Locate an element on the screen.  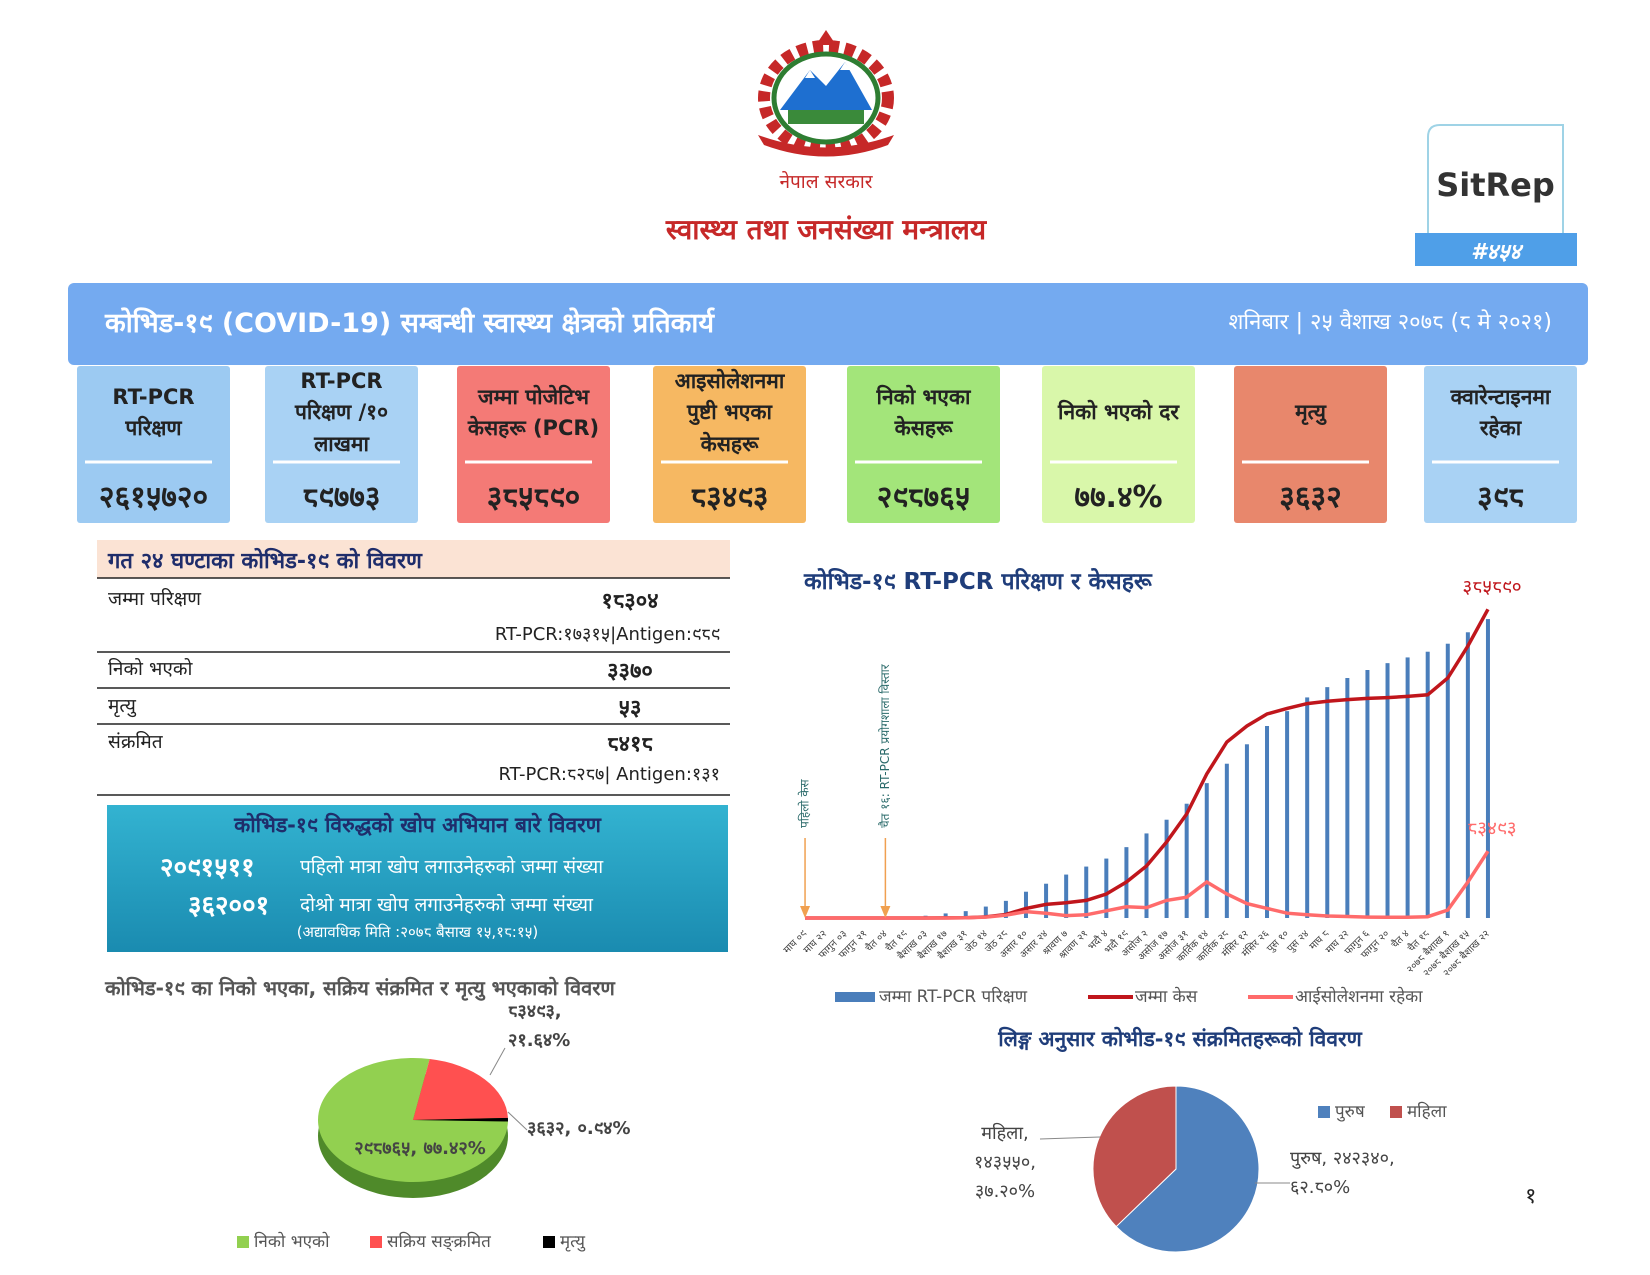
end-label: ३८५८९० is located at coordinates (1491, 587).